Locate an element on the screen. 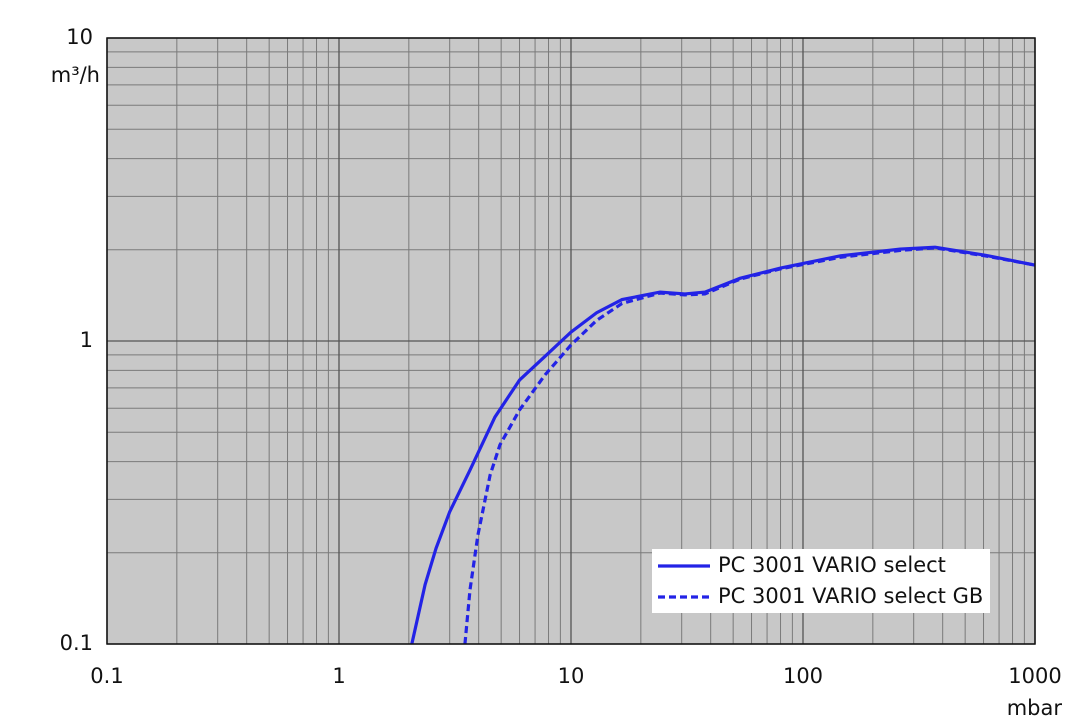 The width and height of the screenshot is (1080, 725). y-axis-label: m³/h is located at coordinates (75, 75).